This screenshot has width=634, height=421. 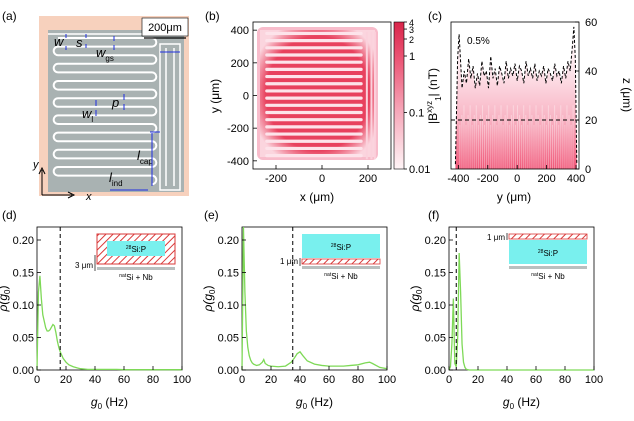 I want to click on colorbar-tick-label: 0.1, so click(x=416, y=114).